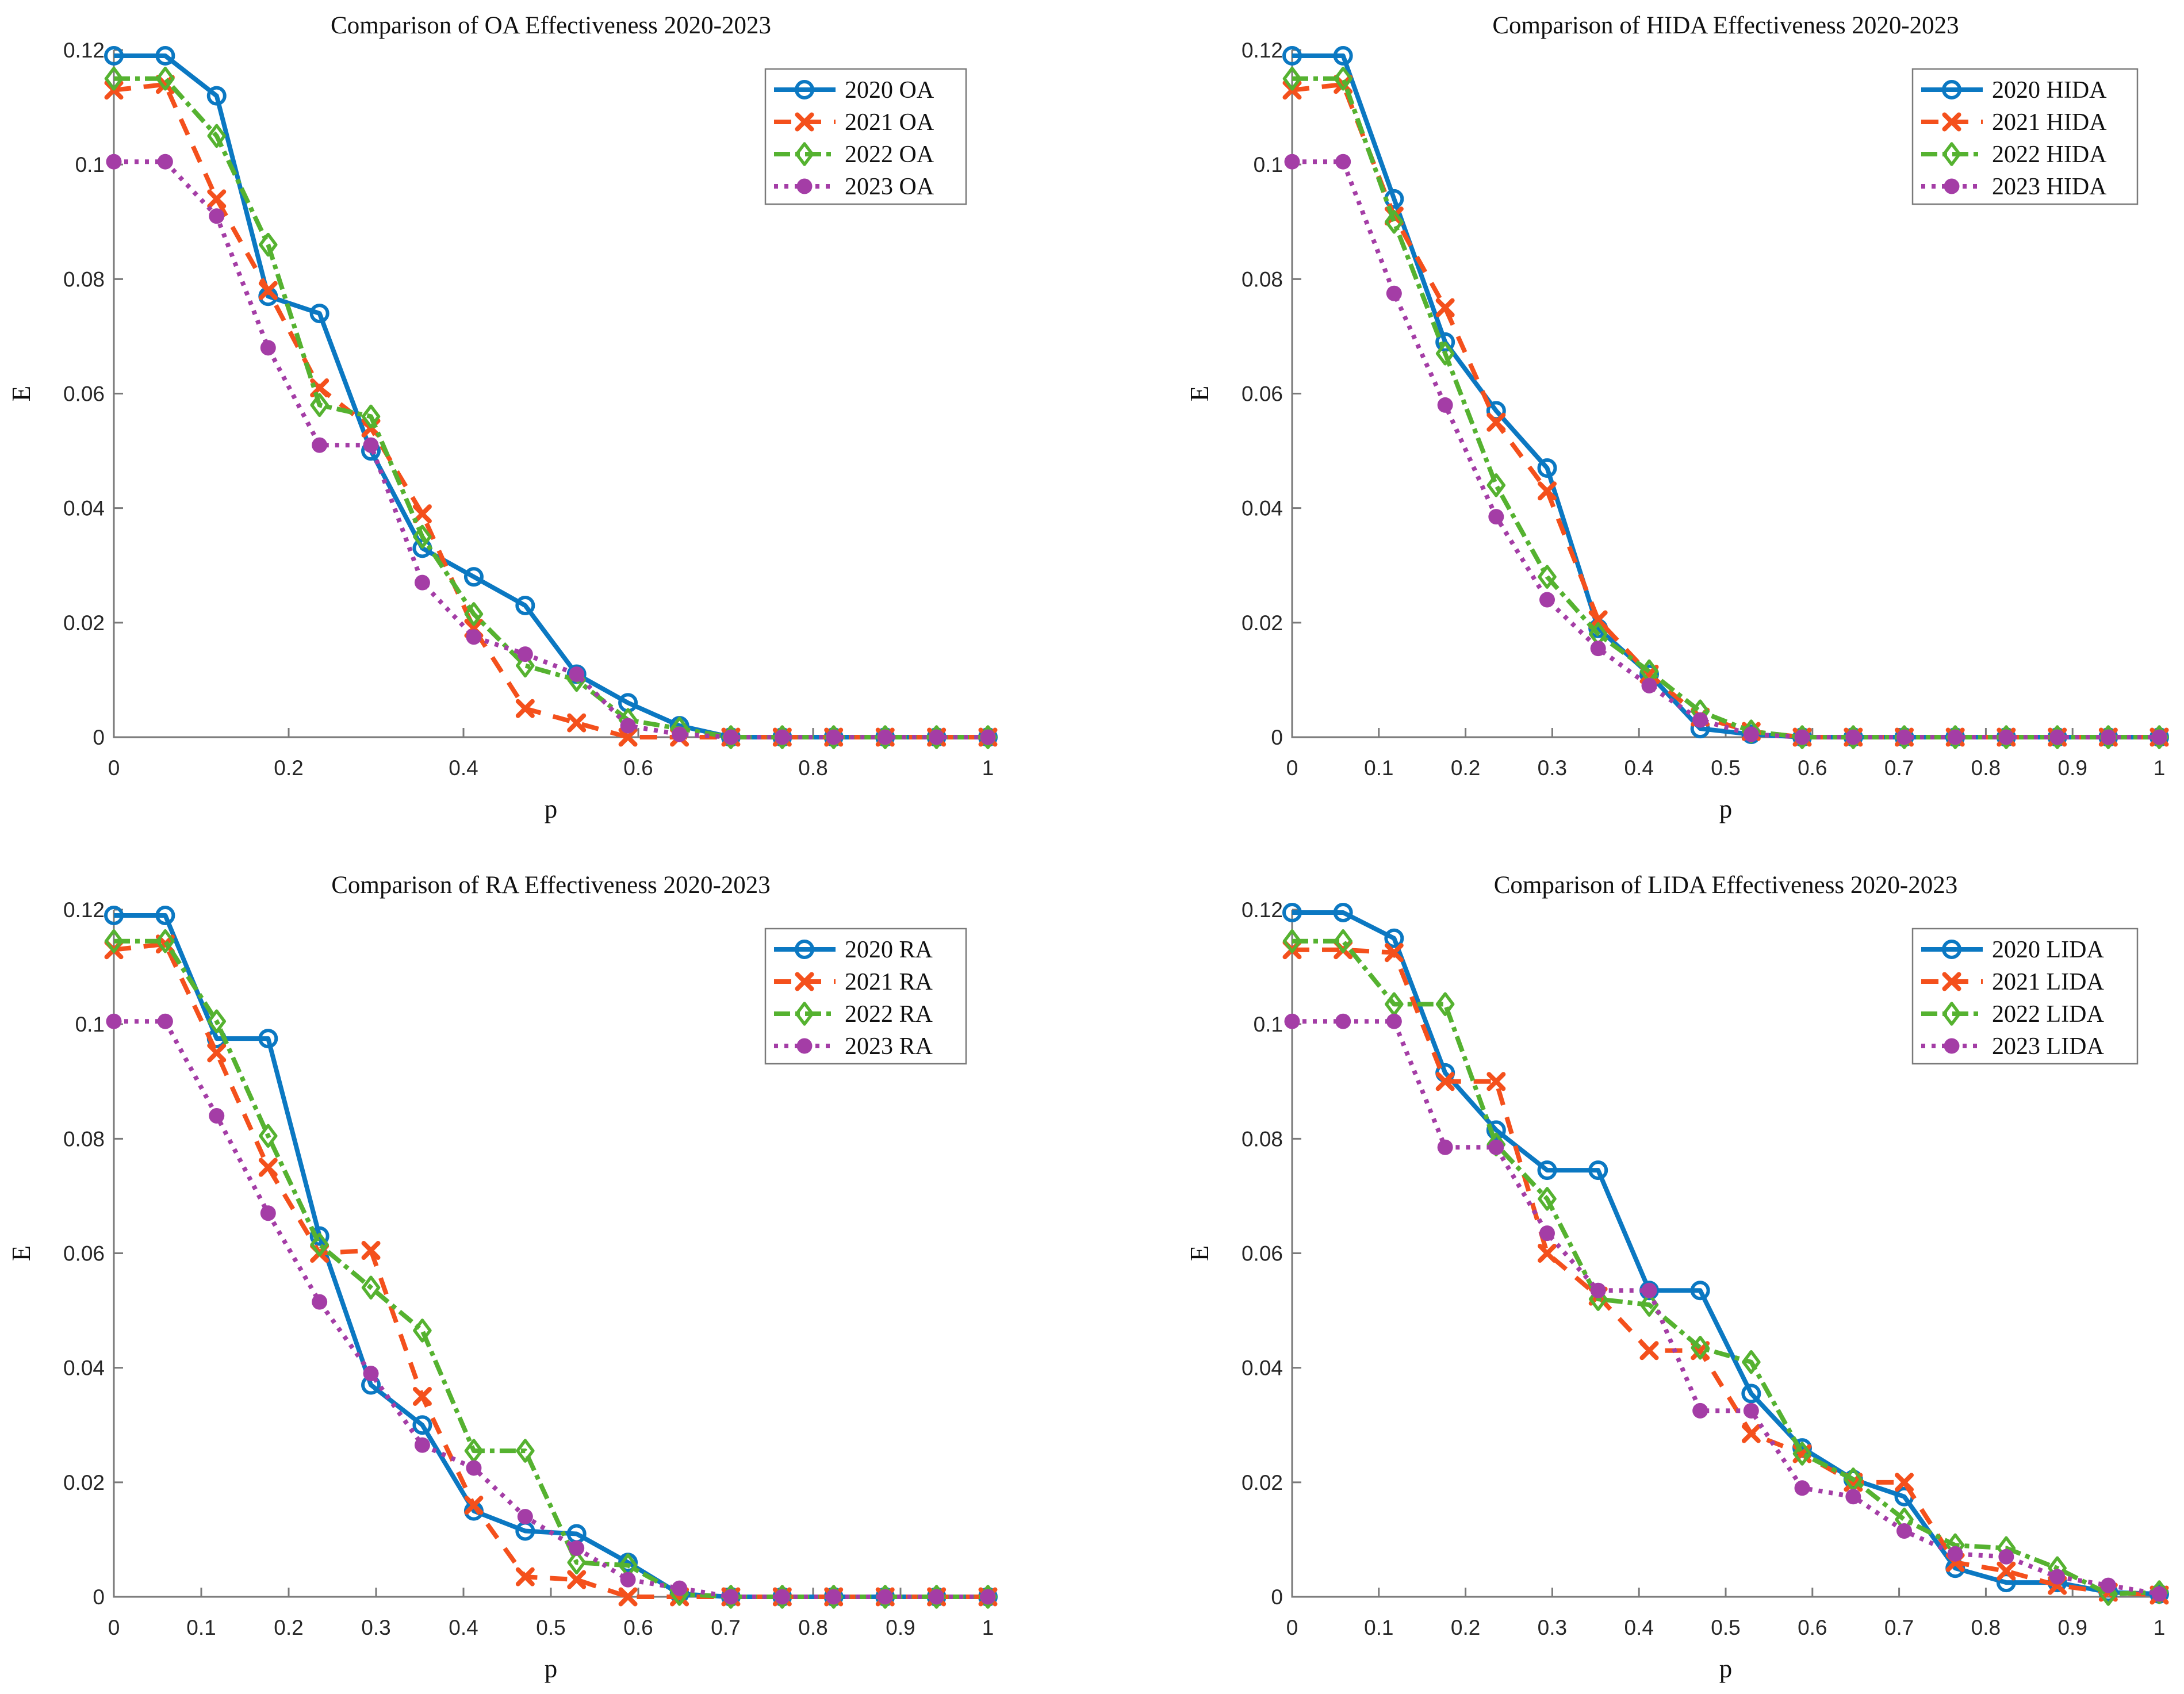  I want to click on legend-entry: 2020 HIDA, so click(2014, 90).